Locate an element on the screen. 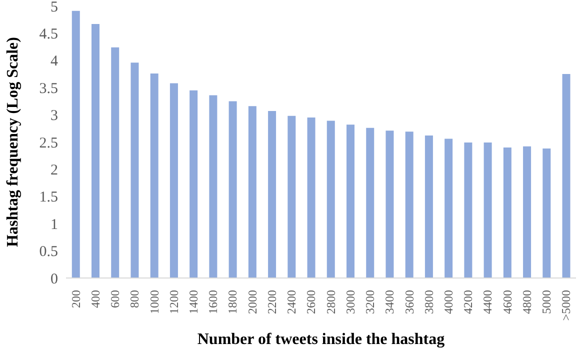 The height and width of the screenshot is (352, 584). x-tick-label: 1400 is located at coordinates (193, 302).